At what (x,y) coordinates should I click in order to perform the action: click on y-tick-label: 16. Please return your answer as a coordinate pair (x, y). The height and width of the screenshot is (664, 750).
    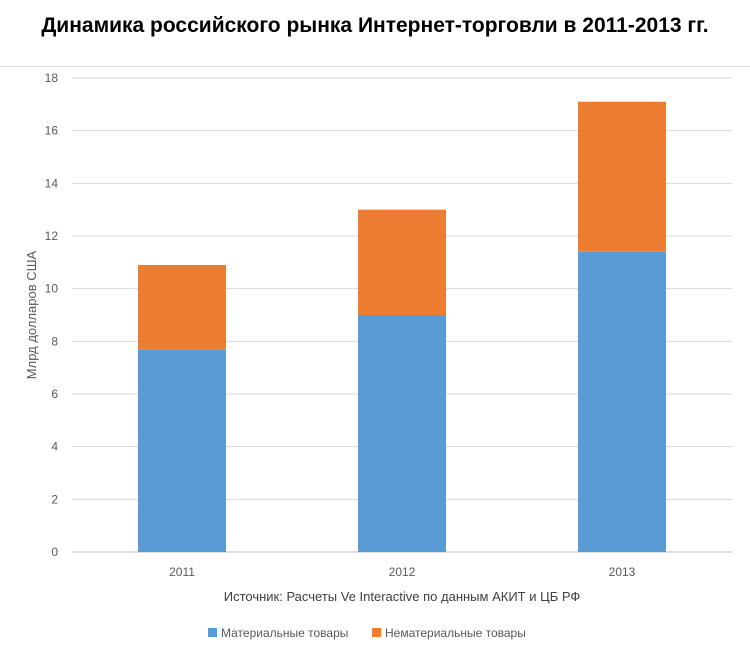
    Looking at the image, I should click on (52, 131).